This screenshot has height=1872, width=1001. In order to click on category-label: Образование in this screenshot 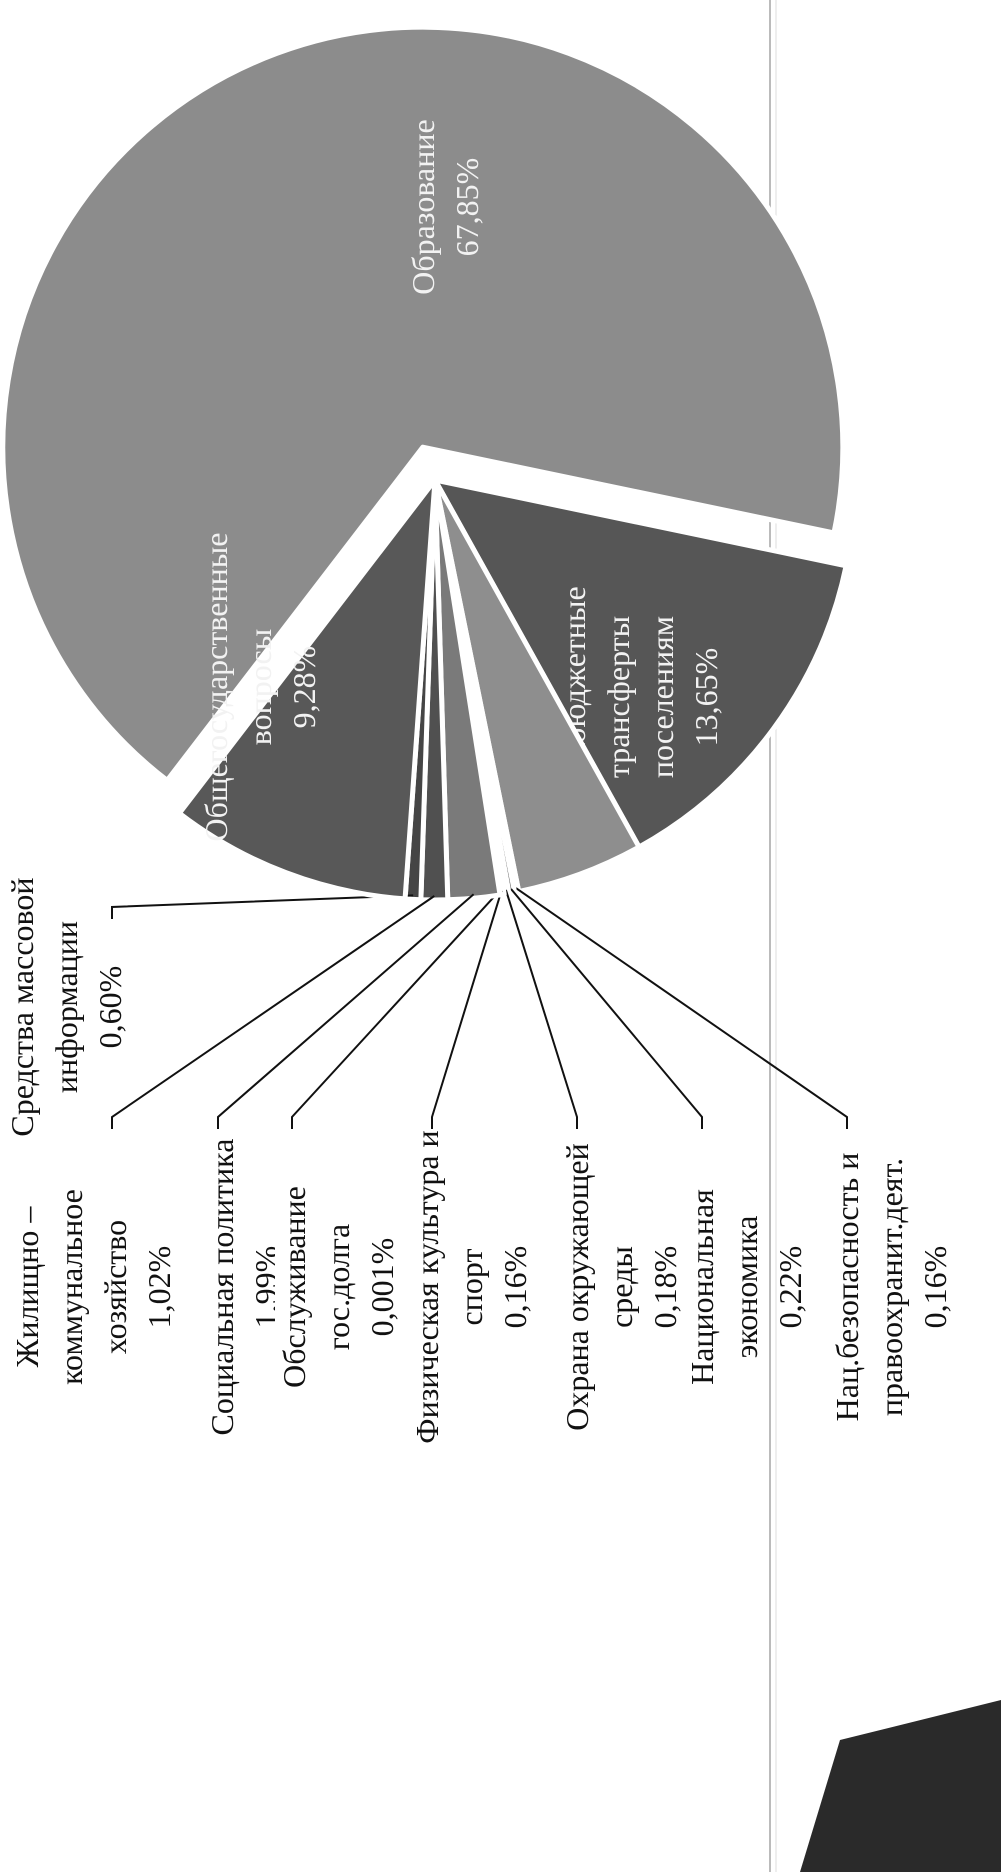, I will do `click(423, 207)`.